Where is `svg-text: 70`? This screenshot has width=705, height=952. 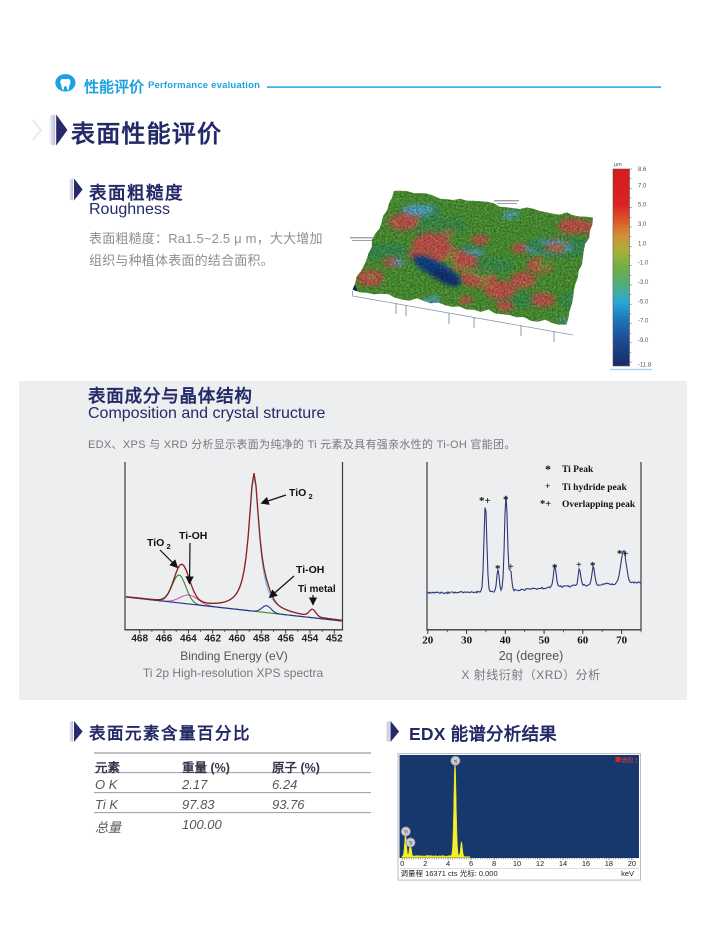 svg-text: 70 is located at coordinates (622, 641).